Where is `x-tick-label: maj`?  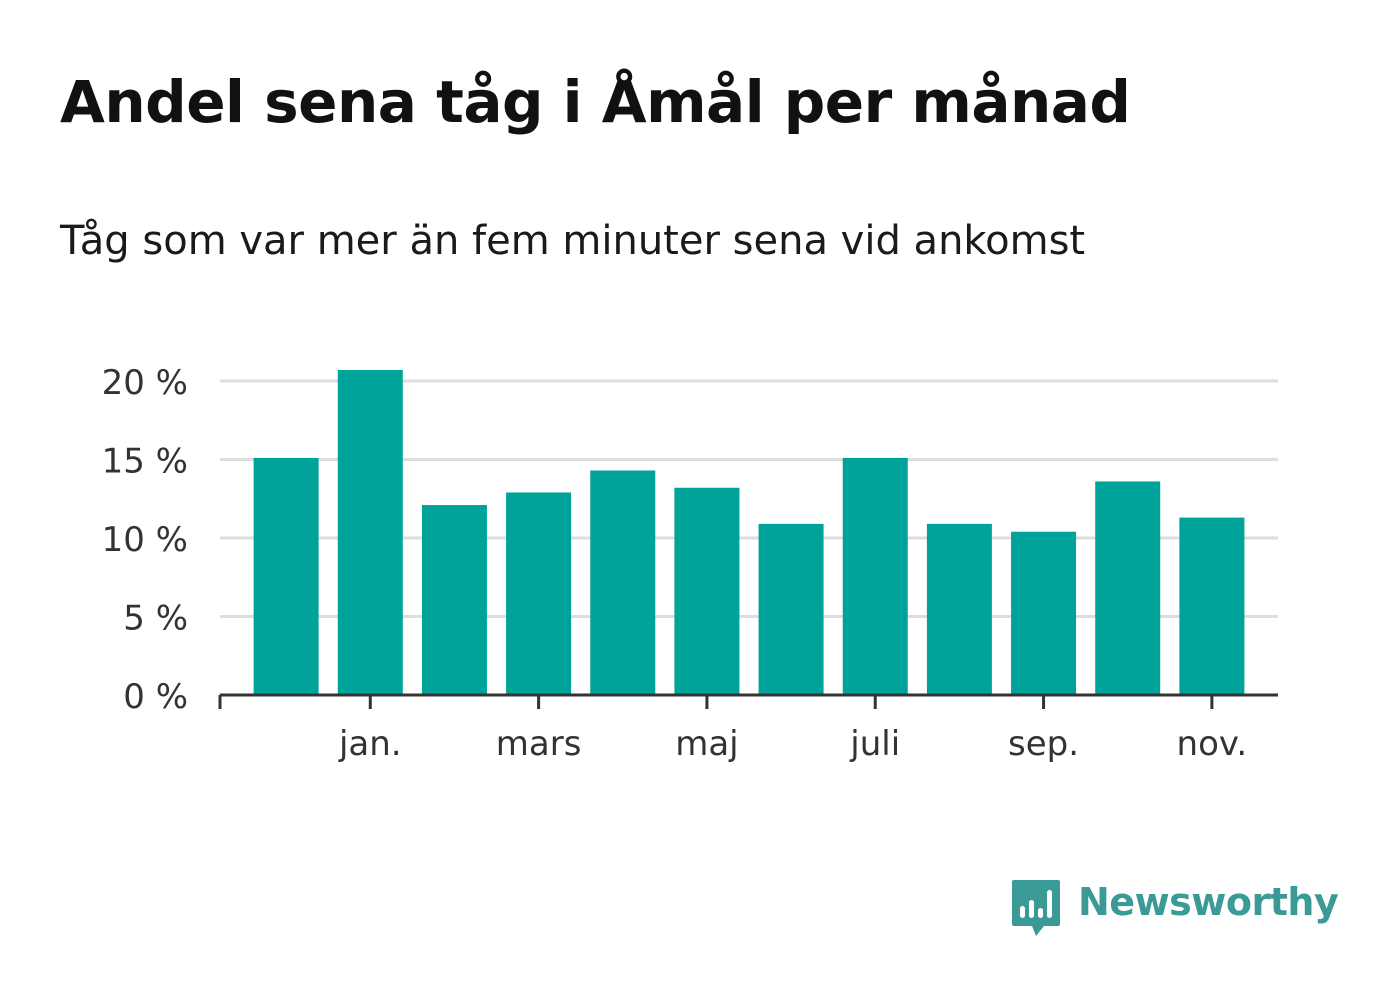
x-tick-label: maj is located at coordinates (706, 744).